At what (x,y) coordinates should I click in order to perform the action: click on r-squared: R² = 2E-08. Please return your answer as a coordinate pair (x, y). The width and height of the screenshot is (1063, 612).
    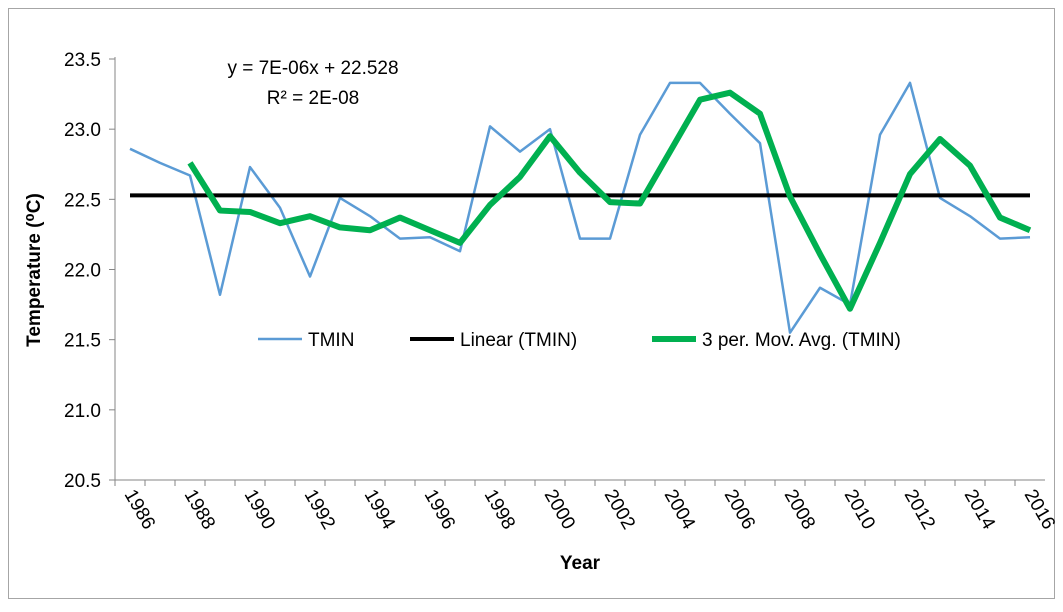
    Looking at the image, I should click on (313, 98).